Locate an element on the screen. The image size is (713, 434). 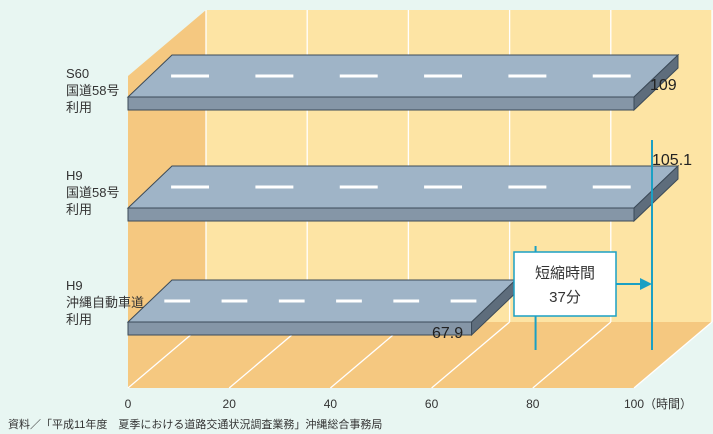
value-label: 109 is located at coordinates (663, 85).